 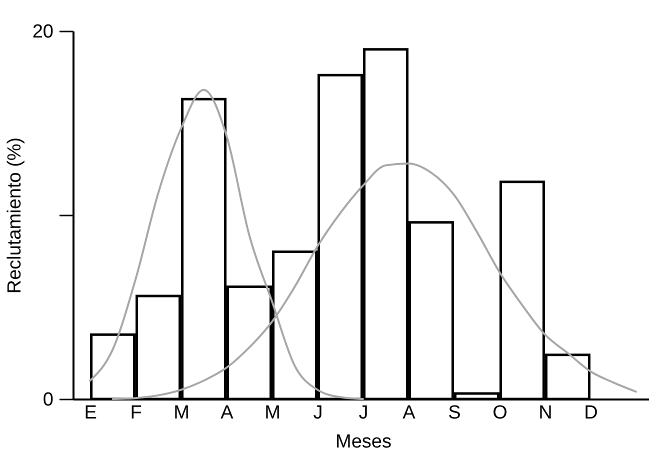 I want to click on x-tick-label: S, so click(x=454, y=413).